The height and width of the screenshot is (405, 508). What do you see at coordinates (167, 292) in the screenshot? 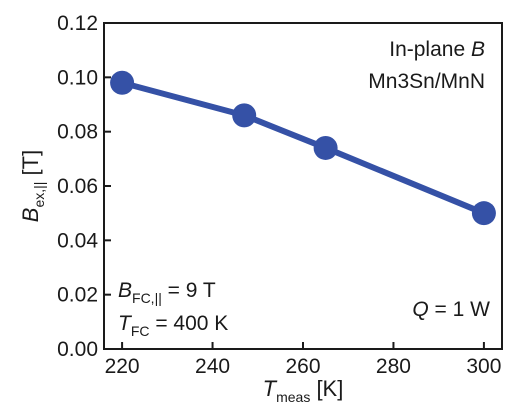
I see `annotation-bfc: BFC,|| = 9 T` at bounding box center [167, 292].